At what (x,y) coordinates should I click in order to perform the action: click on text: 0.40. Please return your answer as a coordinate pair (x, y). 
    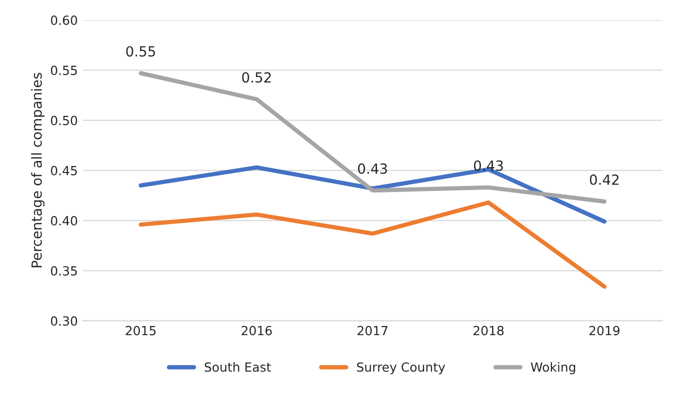
    Looking at the image, I should click on (64, 221).